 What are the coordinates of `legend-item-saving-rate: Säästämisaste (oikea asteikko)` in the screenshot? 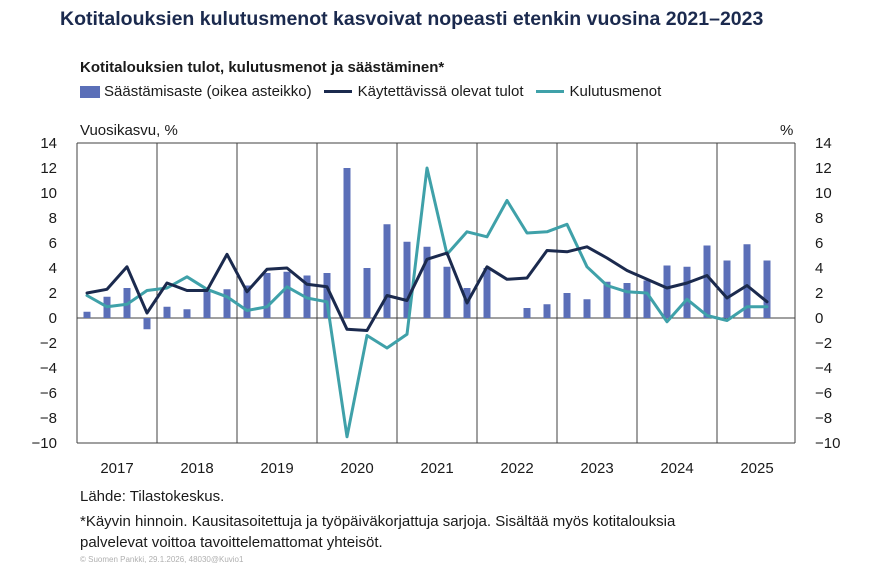 It's located at (196, 91).